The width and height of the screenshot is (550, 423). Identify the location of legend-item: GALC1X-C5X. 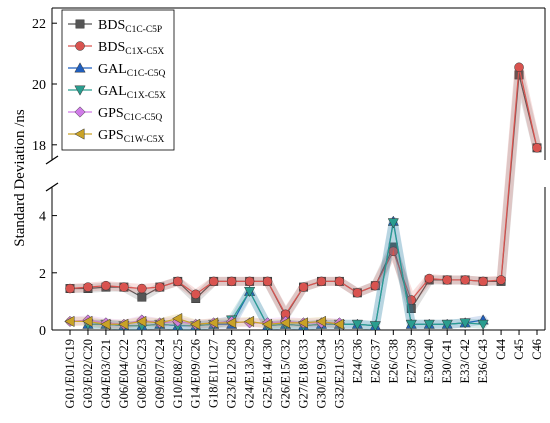
(117, 92).